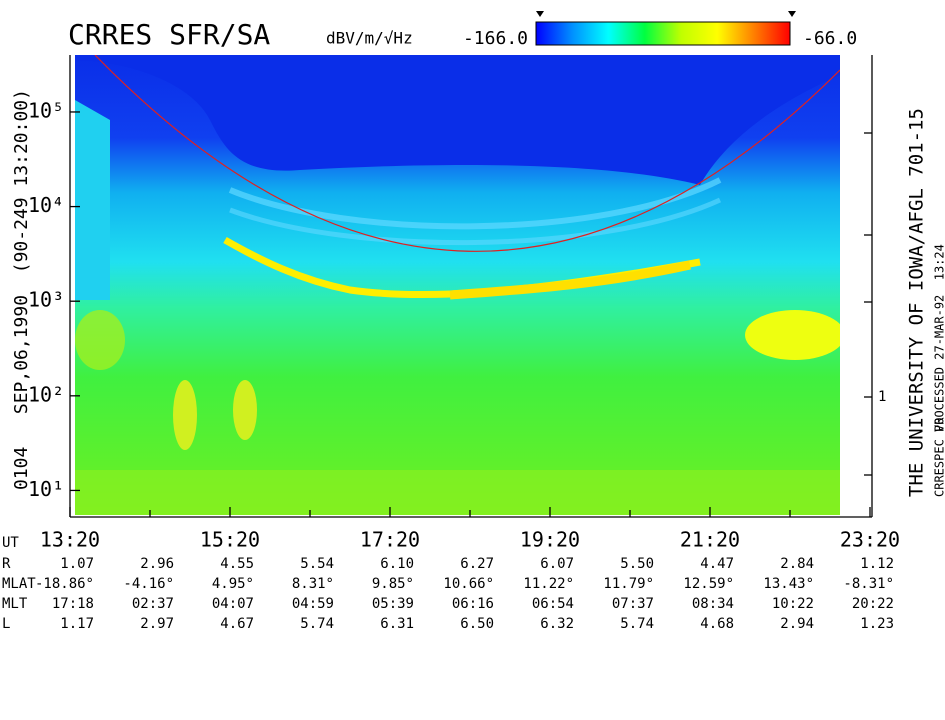  What do you see at coordinates (233, 584) in the screenshot?
I see `ephemeris-value: 4.95°` at bounding box center [233, 584].